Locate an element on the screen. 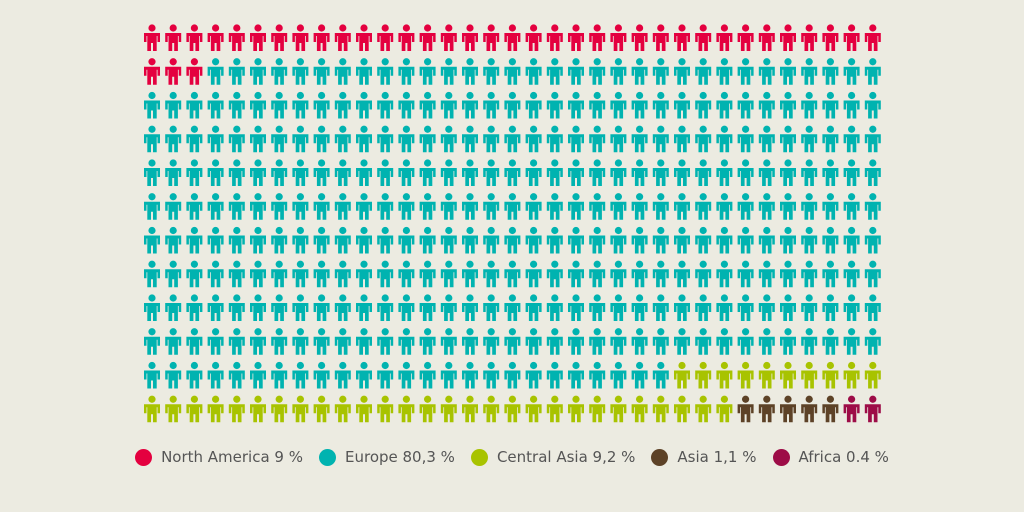  person-icon-africa is located at coordinates (872, 409).